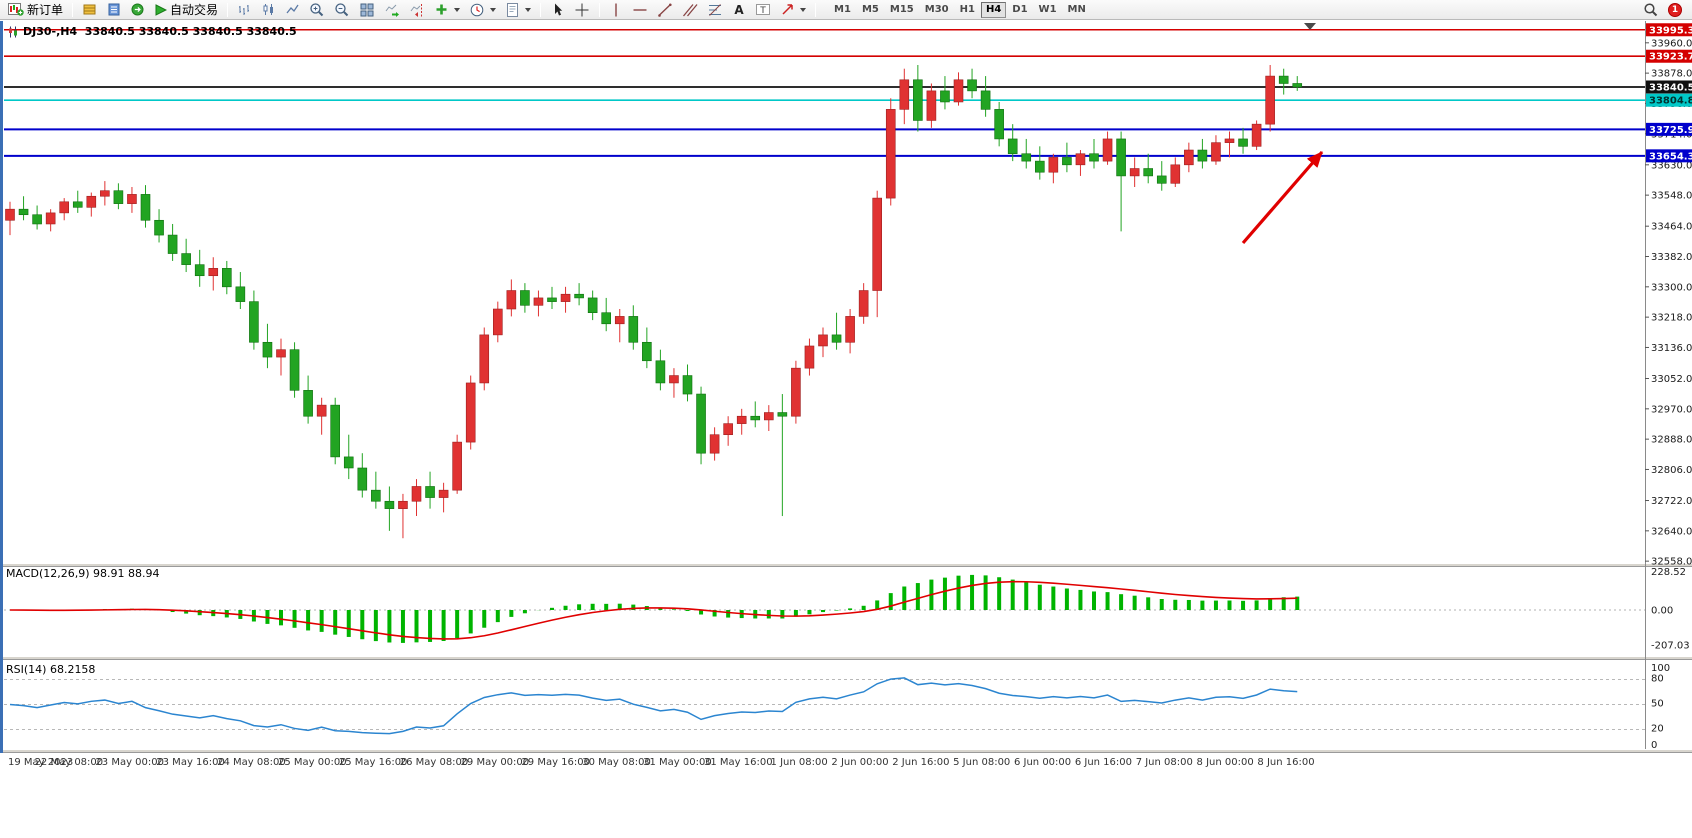 The height and width of the screenshot is (838, 1692). Describe the element at coordinates (1657, 679) in the screenshot. I see `rsi-axis-label: 80` at that location.